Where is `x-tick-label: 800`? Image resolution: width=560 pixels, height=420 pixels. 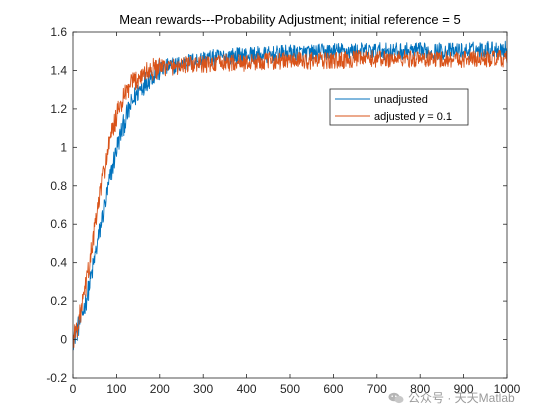 x-tick-label: 800 is located at coordinates (420, 389).